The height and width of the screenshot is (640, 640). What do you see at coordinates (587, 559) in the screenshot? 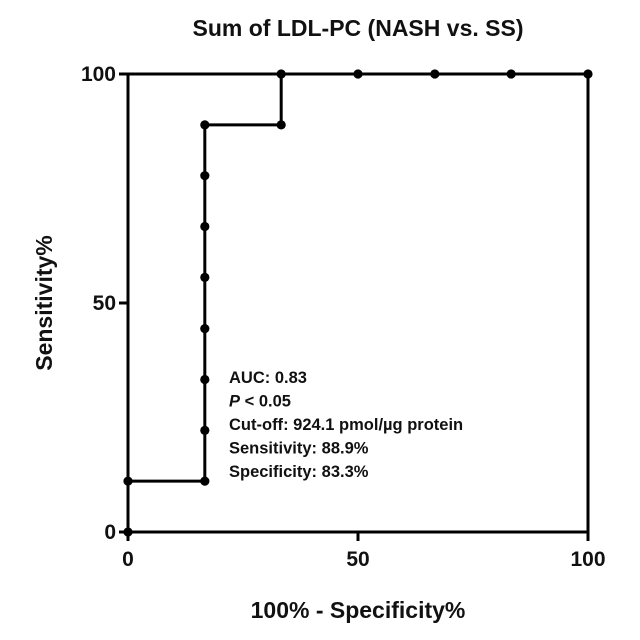
I see `x-tick-label: 100` at bounding box center [587, 559].